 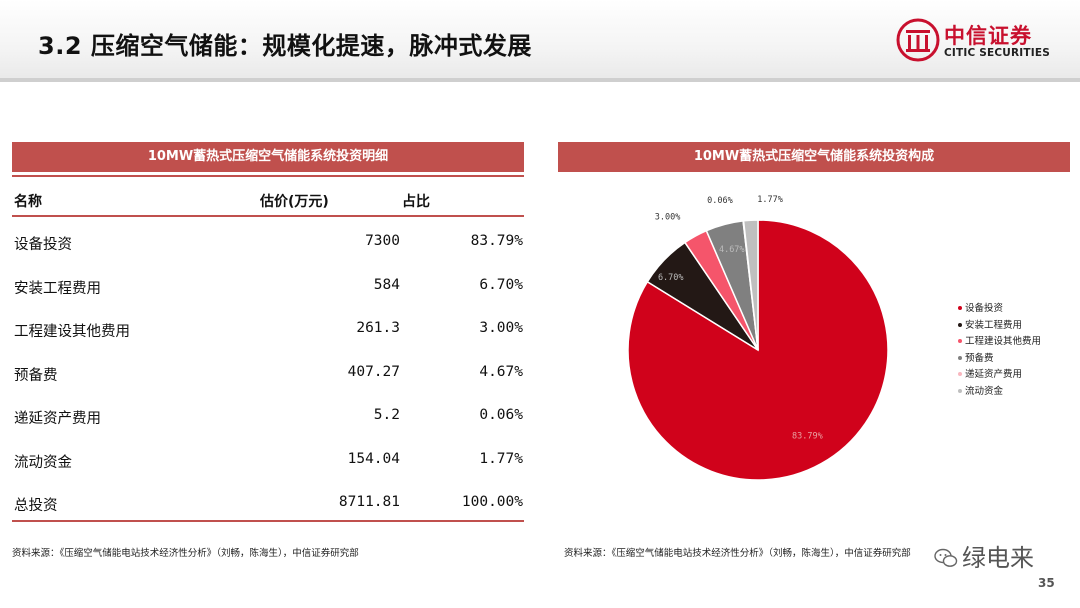 I want to click on chart-legend: 设备投资安装工程费用工程建设其他费用 预备费递延资产费用 流动资金, so click(x=1013, y=349).